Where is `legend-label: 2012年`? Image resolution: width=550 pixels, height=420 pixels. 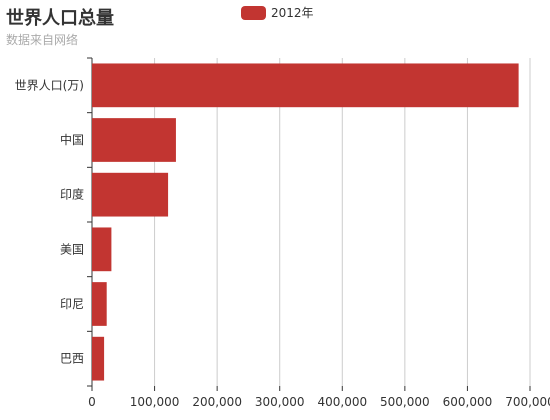
legend-label: 2012年 is located at coordinates (292, 13).